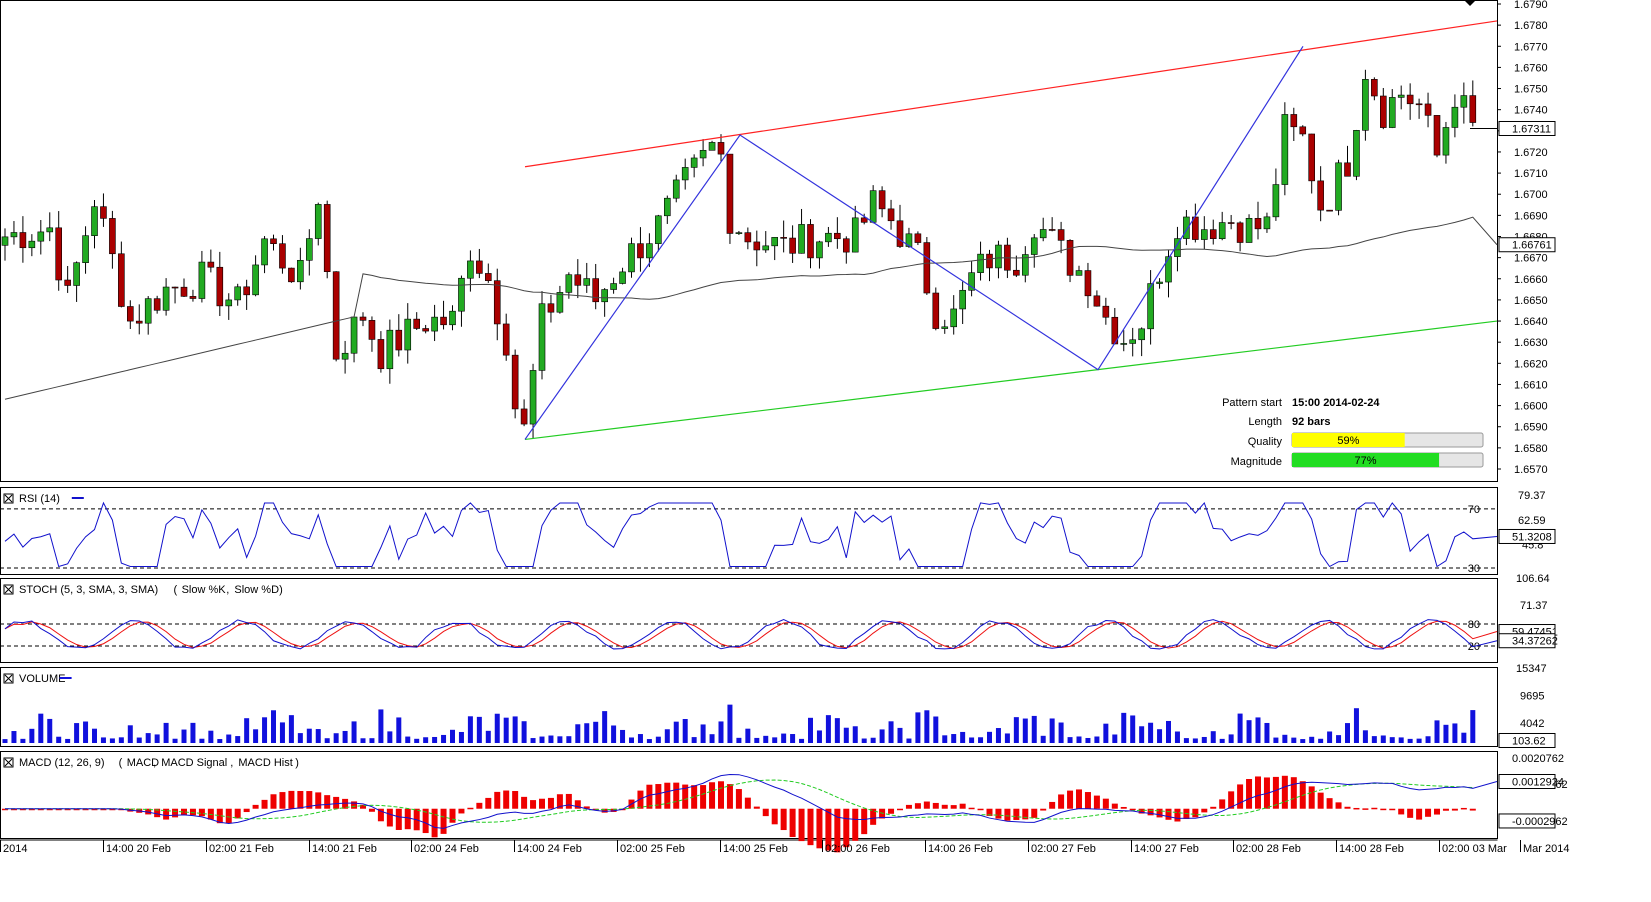 The height and width of the screenshot is (902, 1651). What do you see at coordinates (1531, 195) in the screenshot?
I see `price-tick-label: 1.6700` at bounding box center [1531, 195].